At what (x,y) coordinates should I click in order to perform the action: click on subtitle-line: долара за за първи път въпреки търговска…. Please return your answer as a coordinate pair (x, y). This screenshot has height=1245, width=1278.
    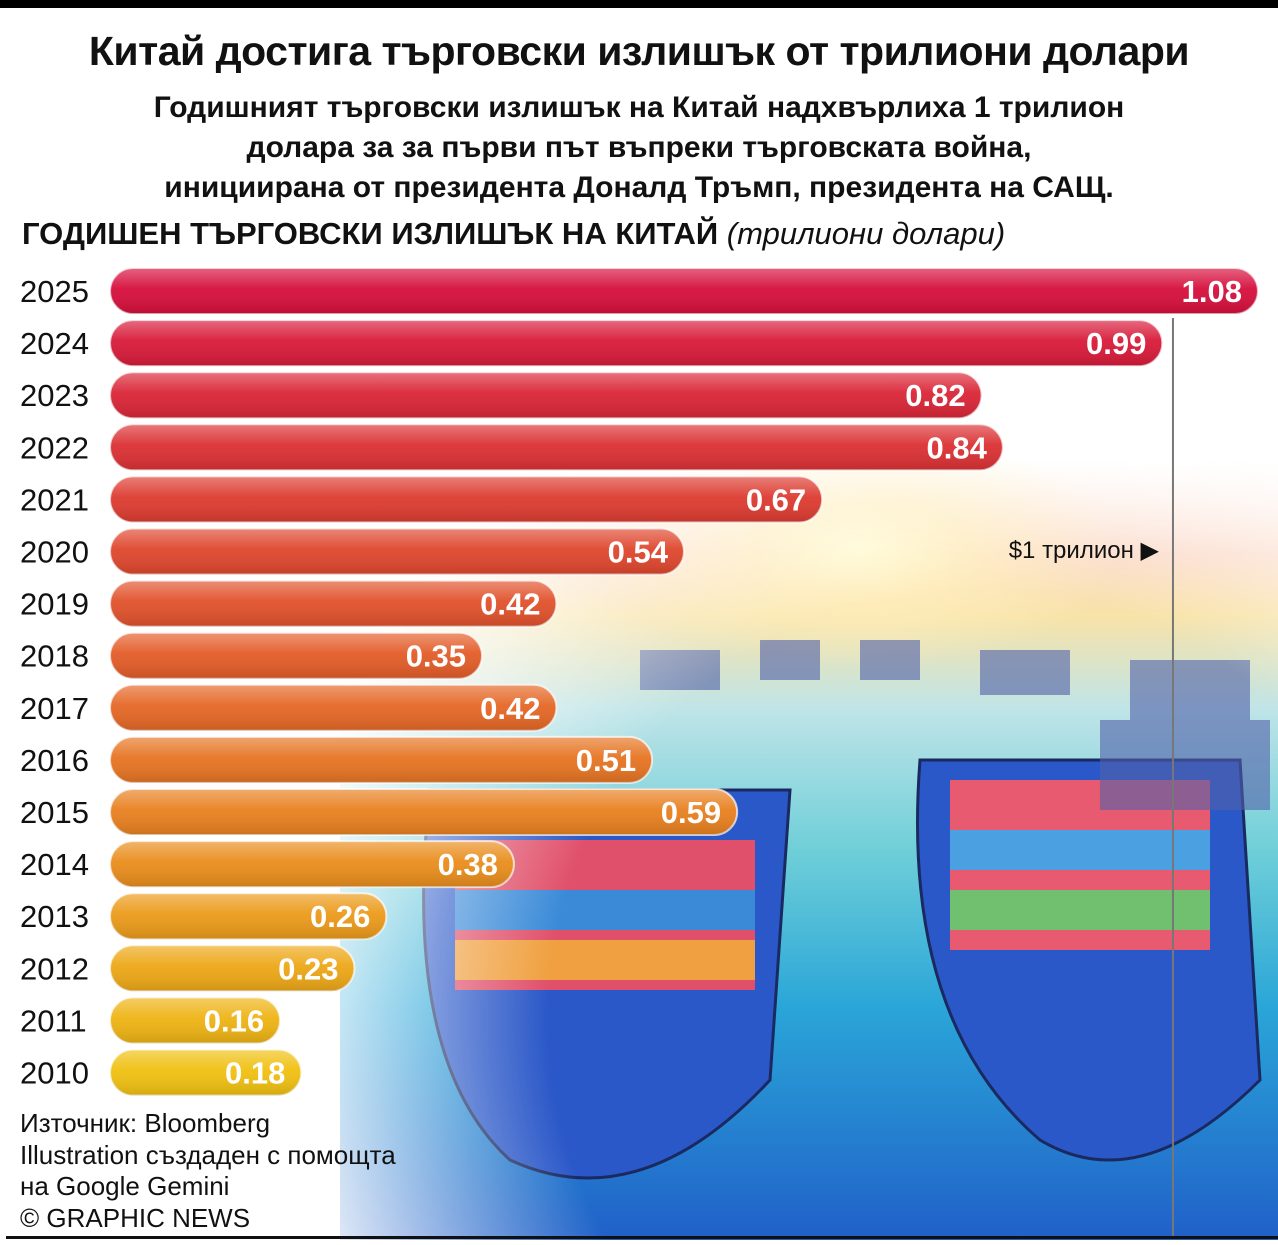
    Looking at the image, I should click on (639, 147).